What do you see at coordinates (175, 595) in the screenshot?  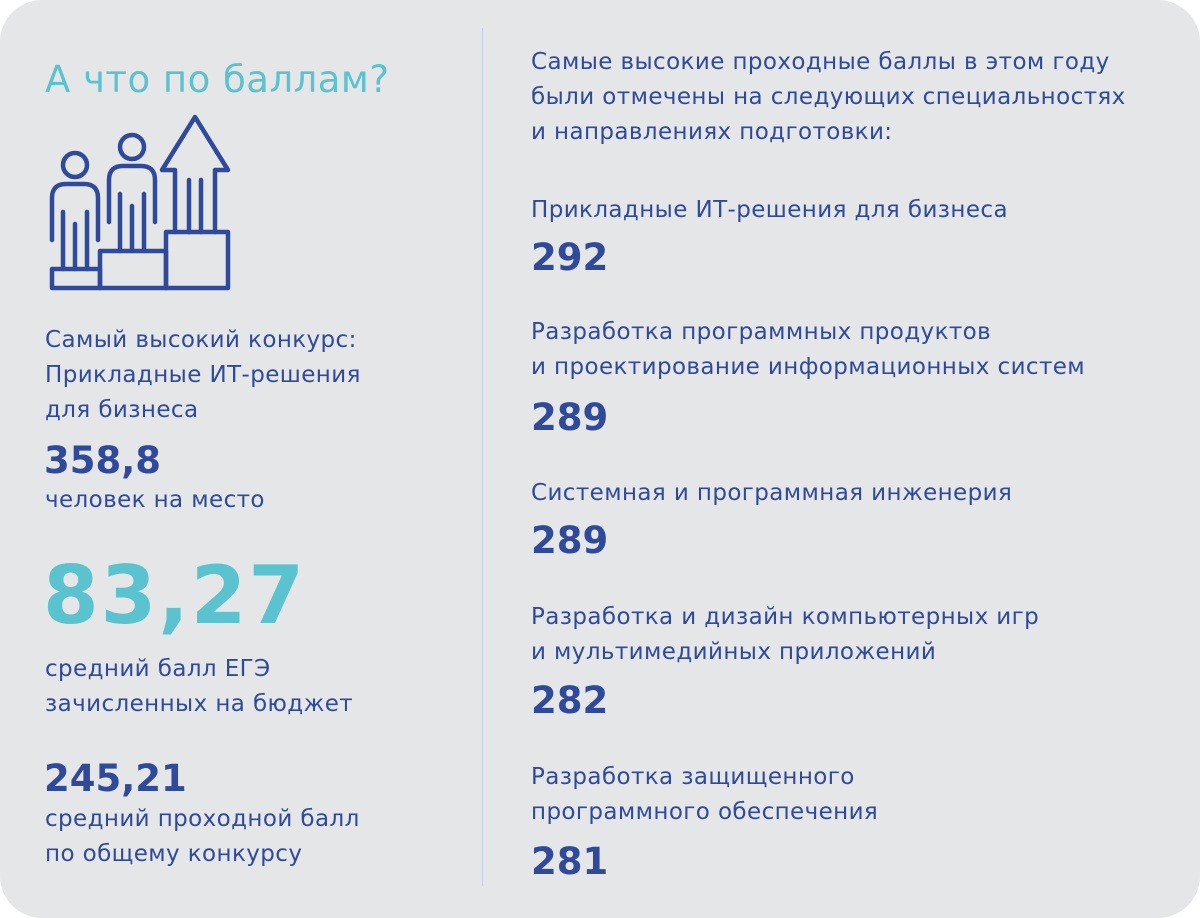 I see `average-ege-score-value: 83,27` at bounding box center [175, 595].